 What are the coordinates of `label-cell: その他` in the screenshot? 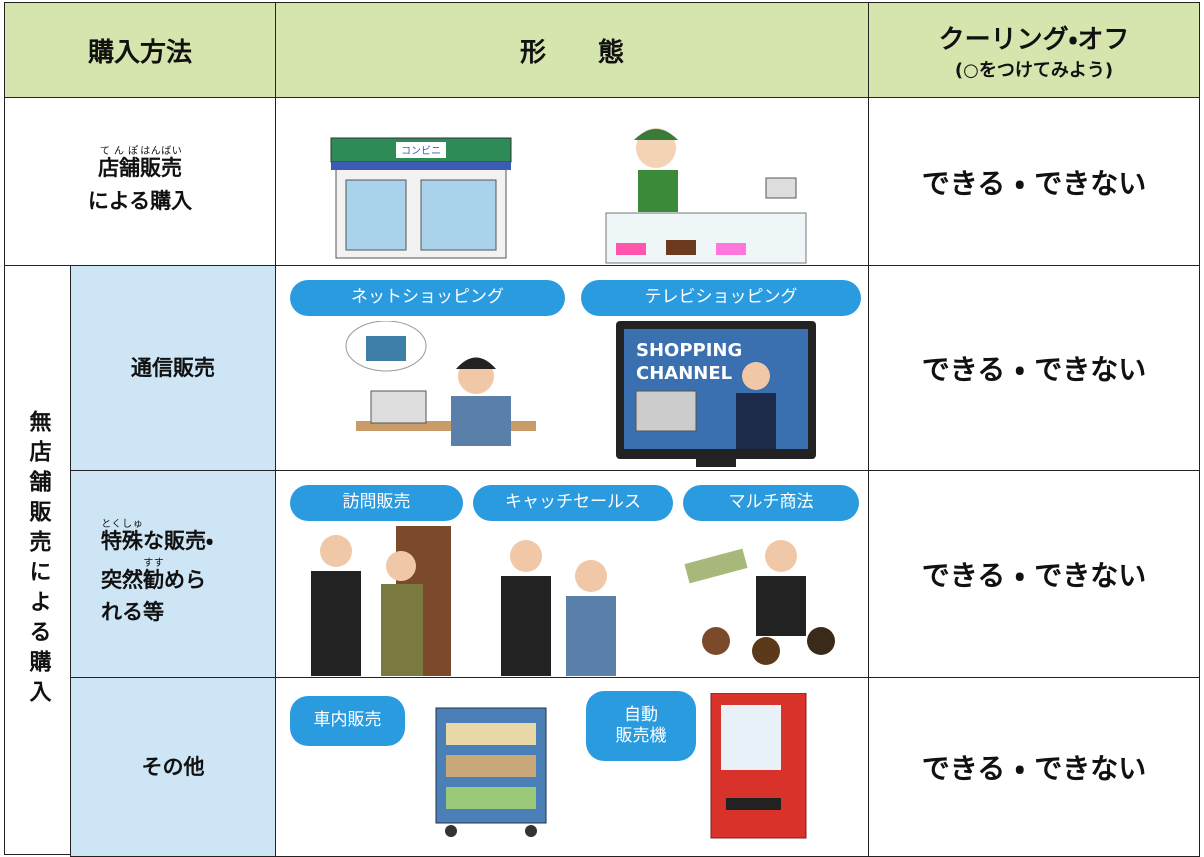 It's located at (173, 767).